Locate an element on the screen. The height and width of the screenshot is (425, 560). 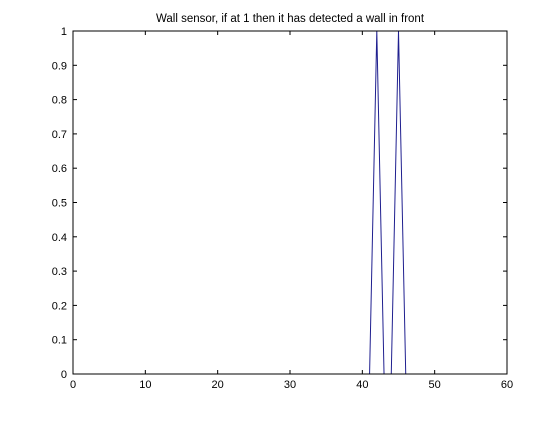
x-tick-label: 40 is located at coordinates (362, 385).